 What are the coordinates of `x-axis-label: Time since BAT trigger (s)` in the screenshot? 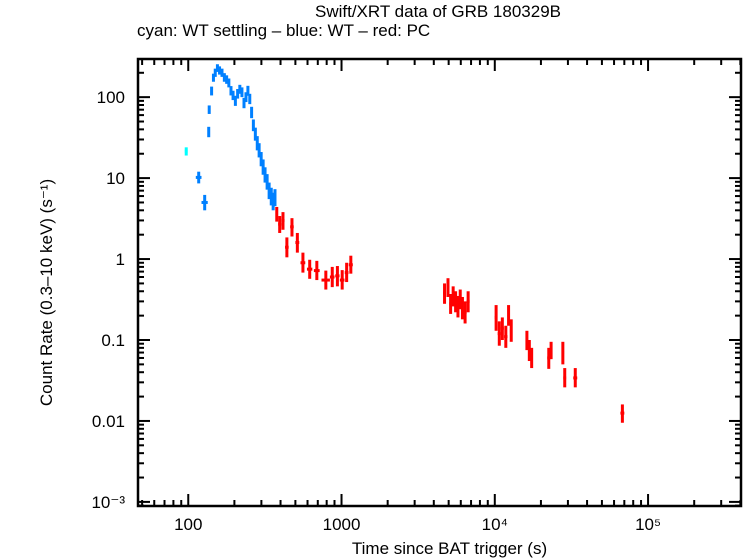 It's located at (449, 548).